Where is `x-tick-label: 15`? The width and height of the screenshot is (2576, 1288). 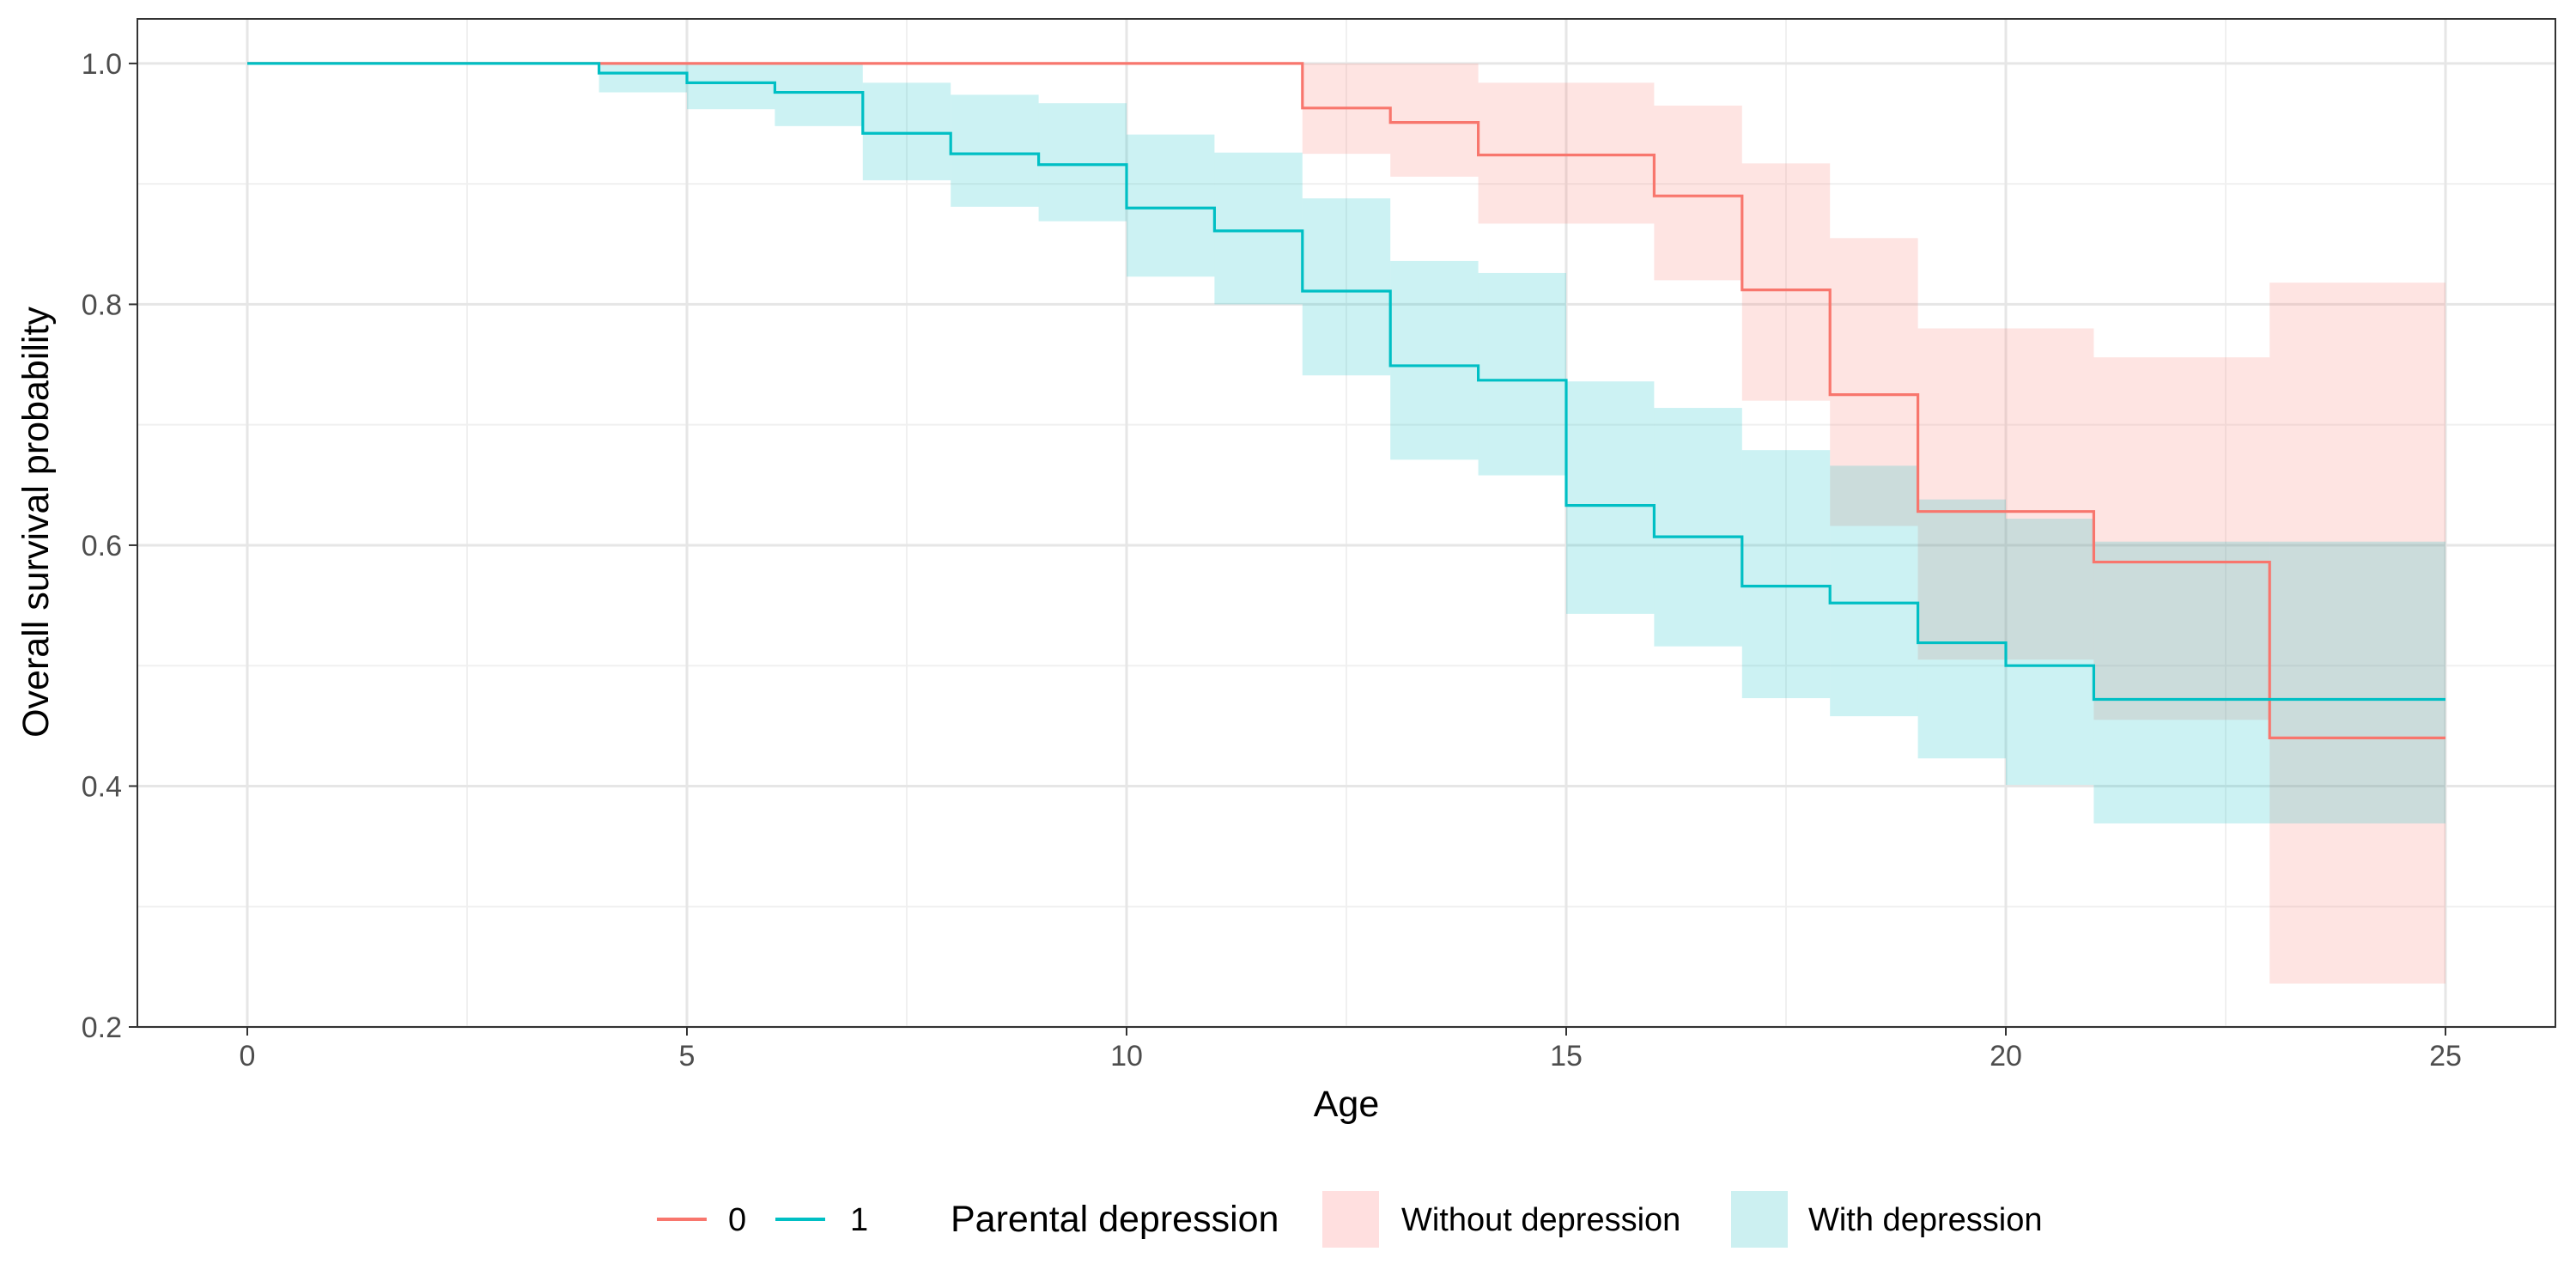
x-tick-label: 15 is located at coordinates (1566, 1056).